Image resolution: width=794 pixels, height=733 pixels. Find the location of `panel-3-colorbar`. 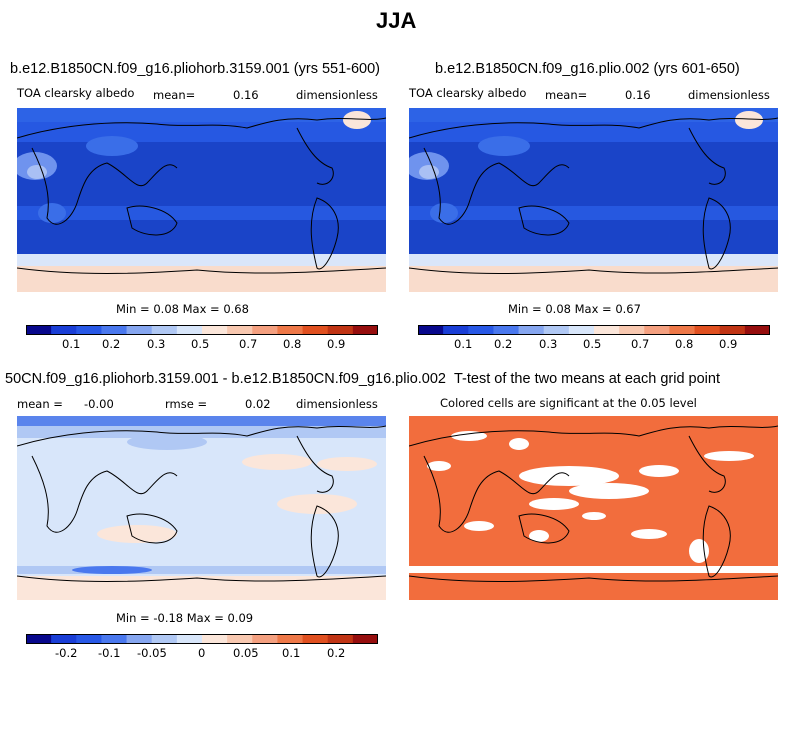

panel-3-colorbar is located at coordinates (202, 639).